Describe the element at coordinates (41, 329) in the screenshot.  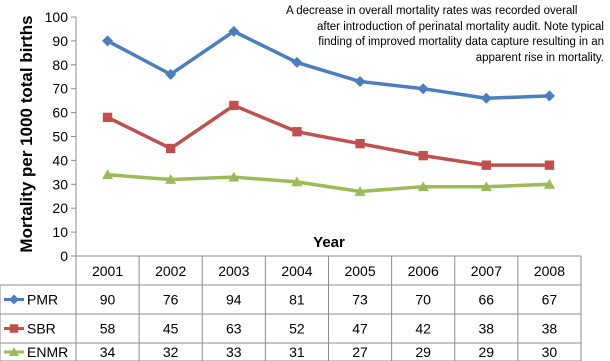
I see `legend-label: SBR` at that location.